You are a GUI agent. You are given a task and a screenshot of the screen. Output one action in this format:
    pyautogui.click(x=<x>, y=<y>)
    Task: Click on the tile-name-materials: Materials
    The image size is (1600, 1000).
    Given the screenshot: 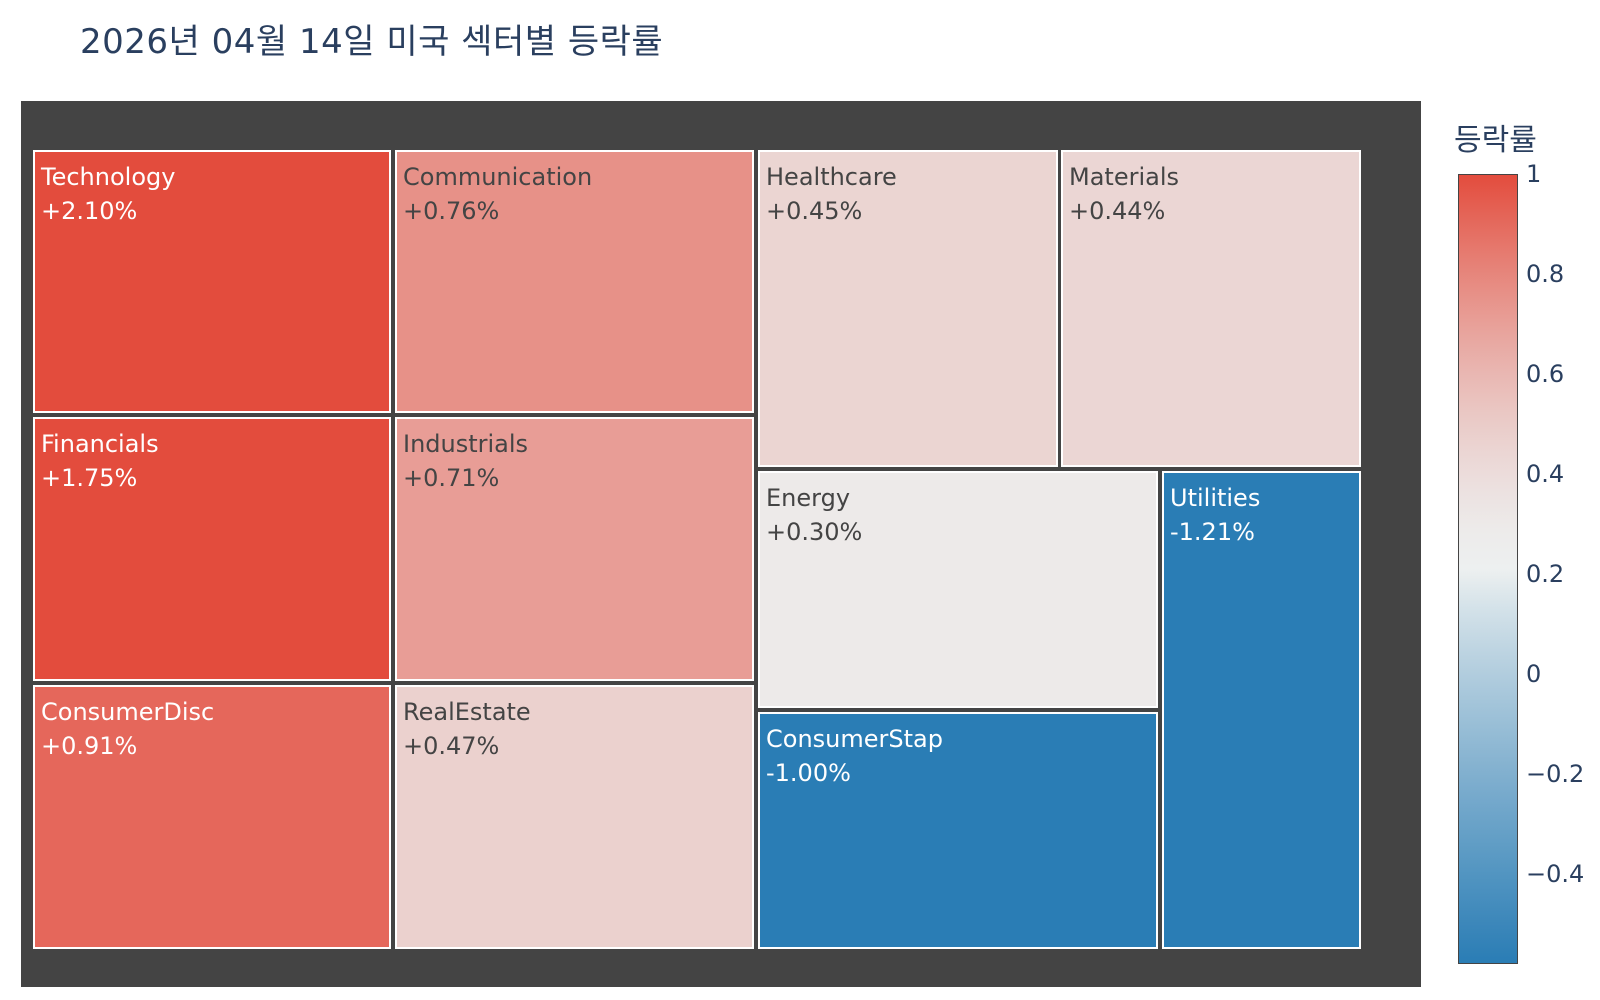 What is the action you would take?
    pyautogui.click(x=1124, y=177)
    